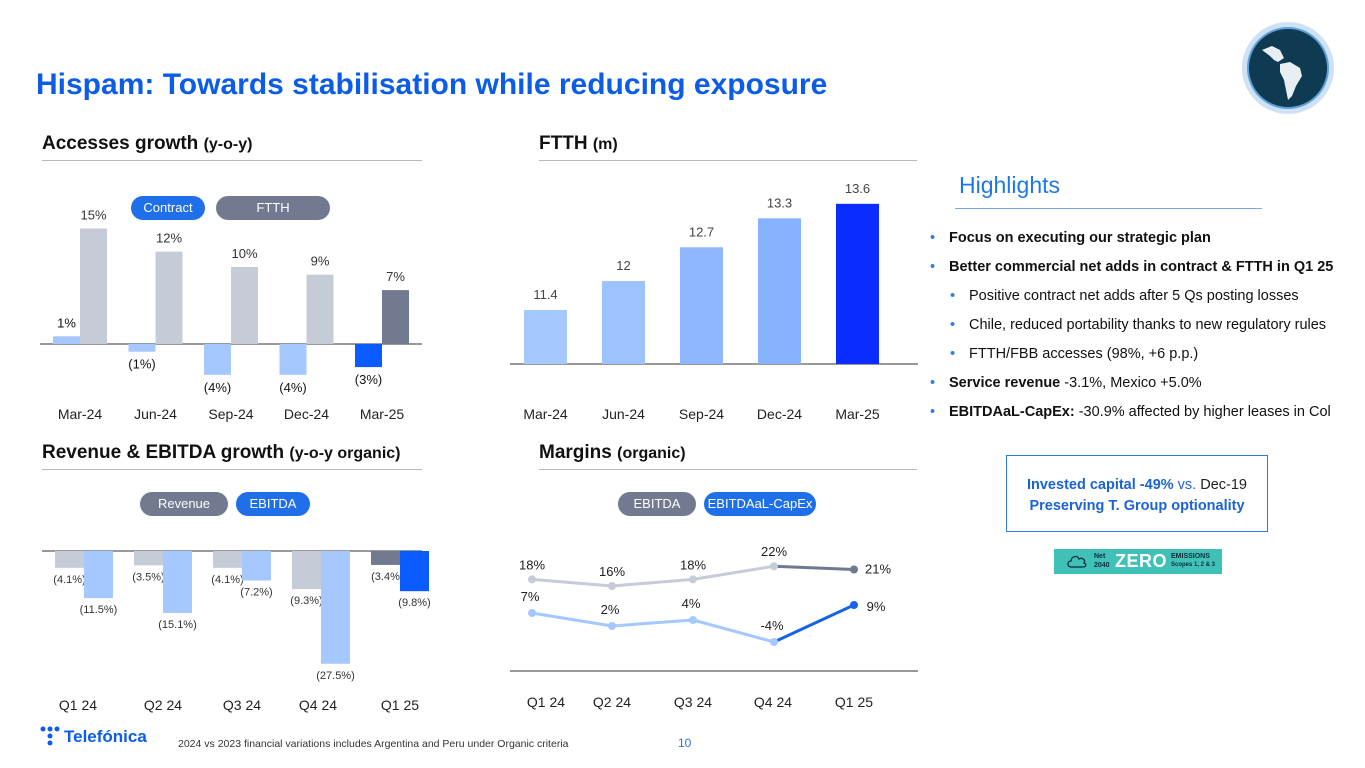  I want to click on ebitda-margin-label: 16%, so click(612, 571).